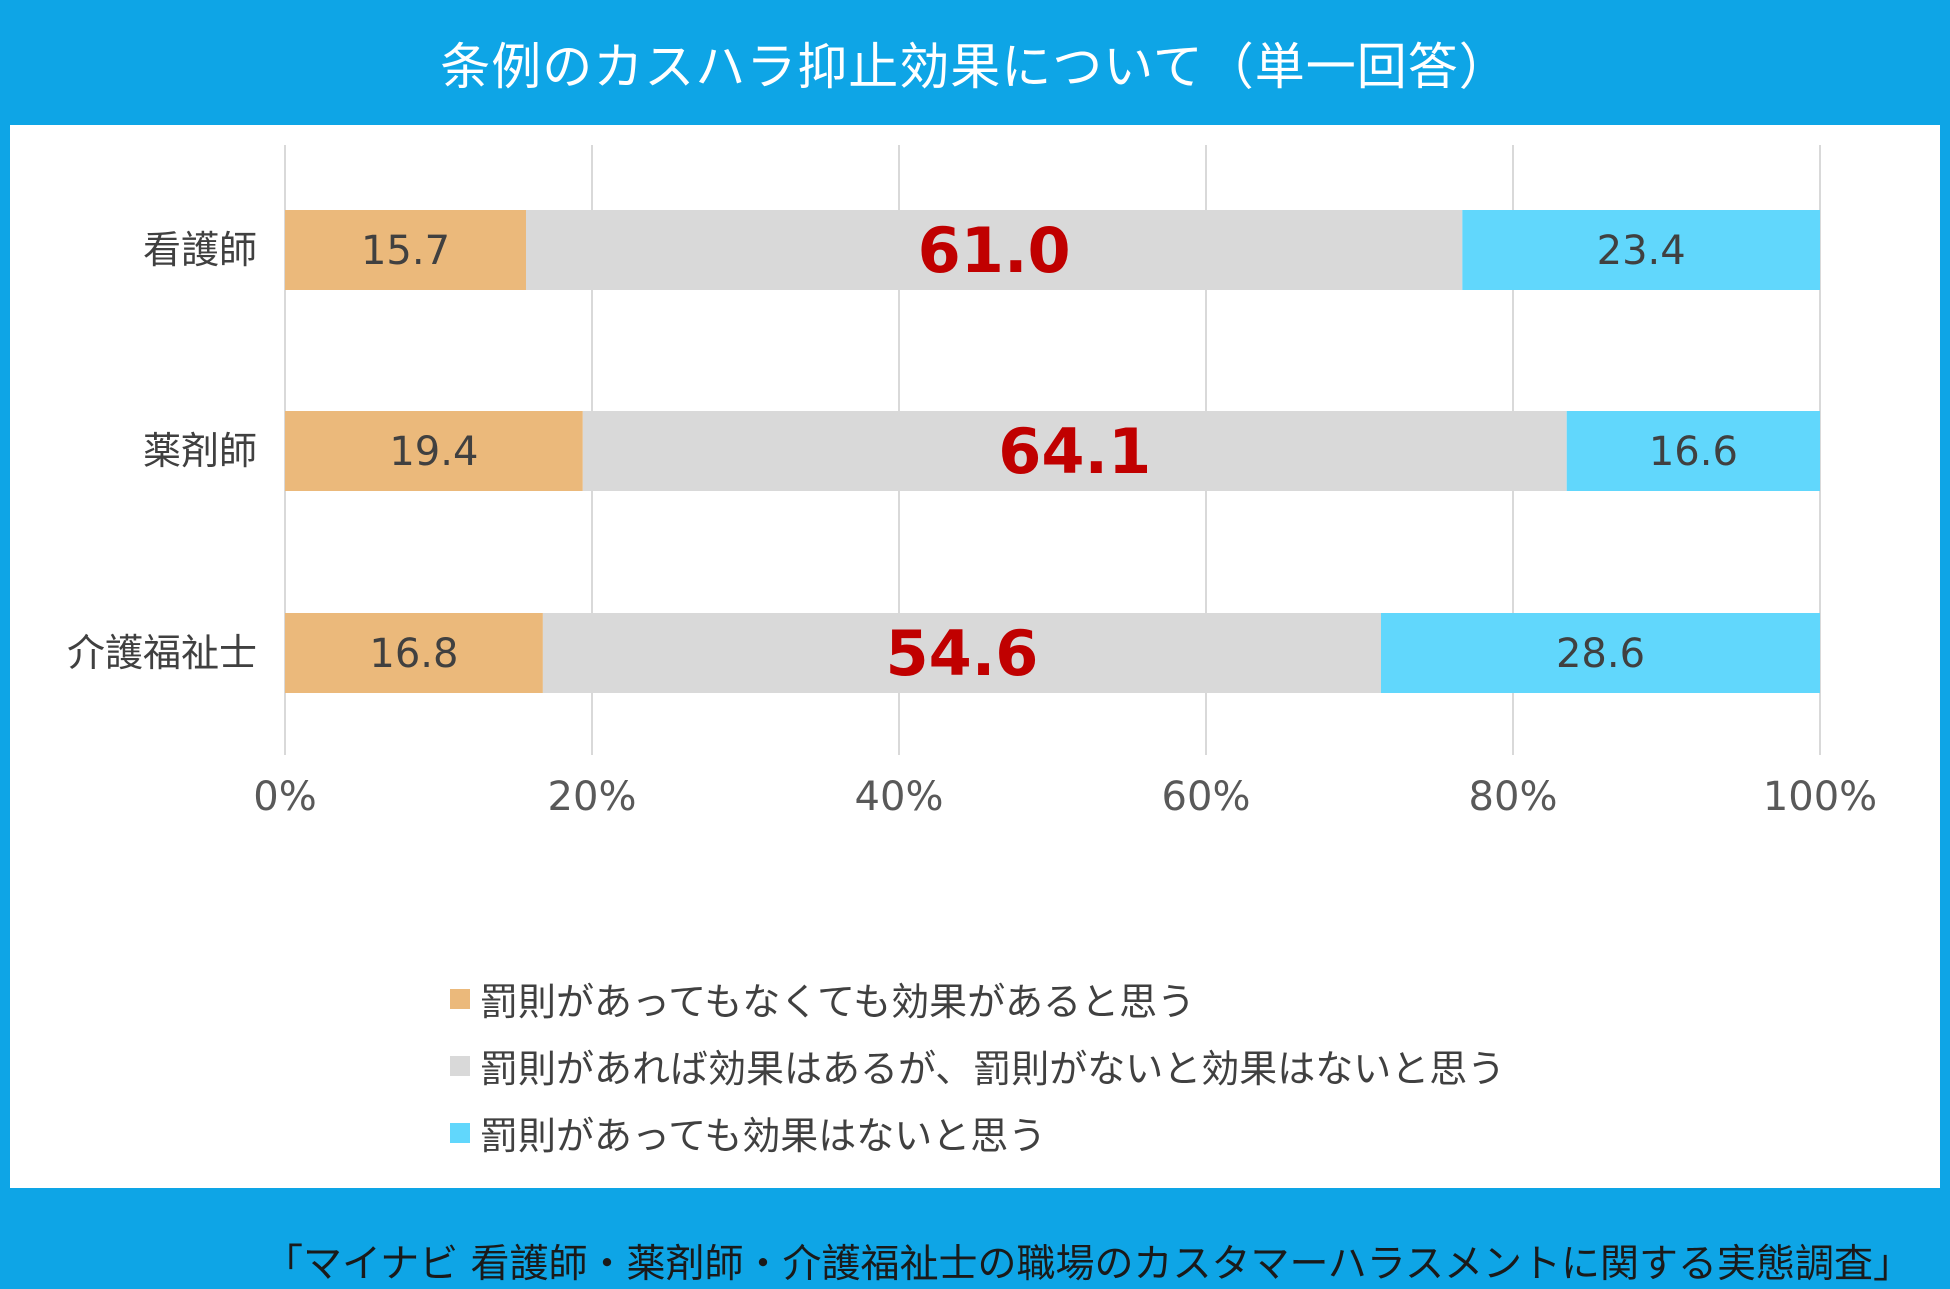  I want to click on category-label: 薬剤師, so click(200, 451).